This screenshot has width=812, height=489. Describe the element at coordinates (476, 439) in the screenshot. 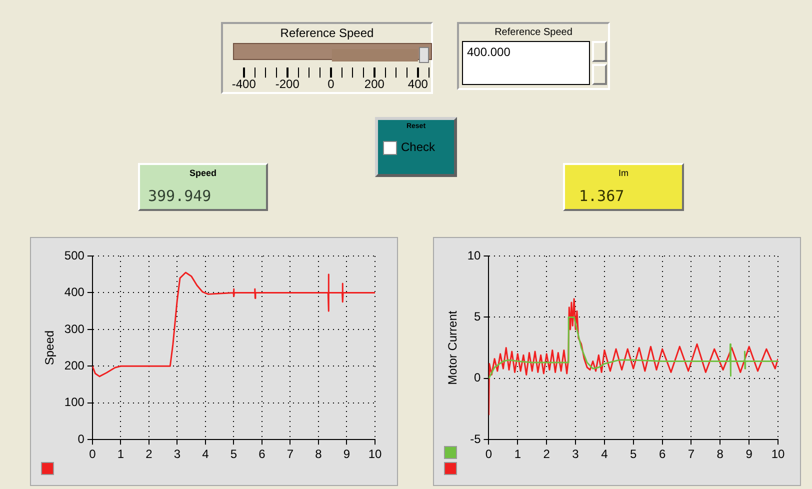

I see `y-tick-label: -5` at that location.